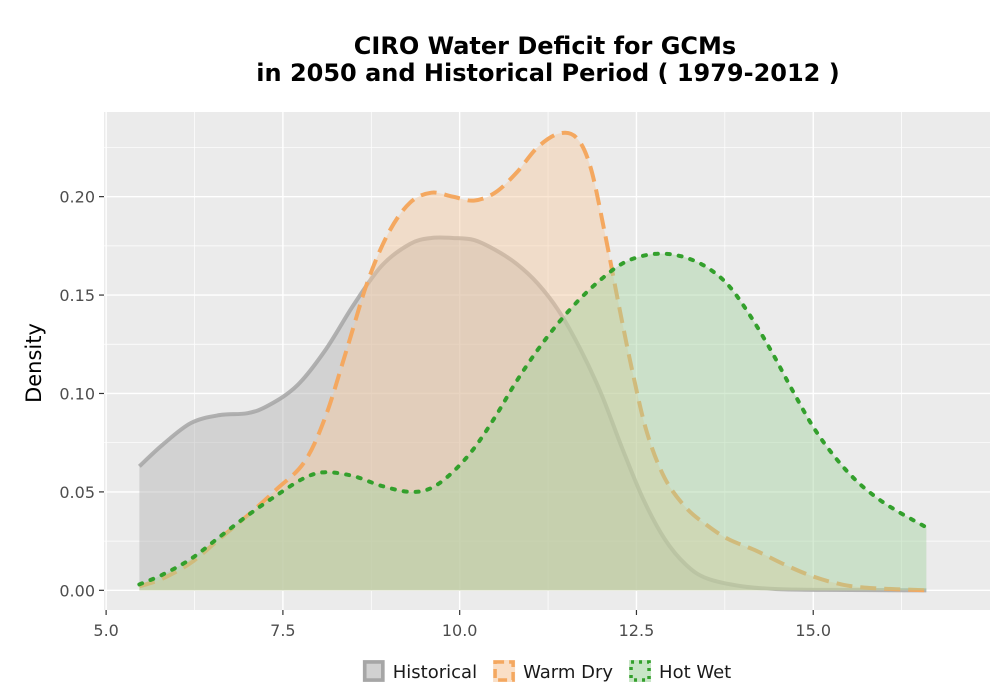  I want to click on legend: Historical Warm Dry Hot Wet, so click(546, 671).